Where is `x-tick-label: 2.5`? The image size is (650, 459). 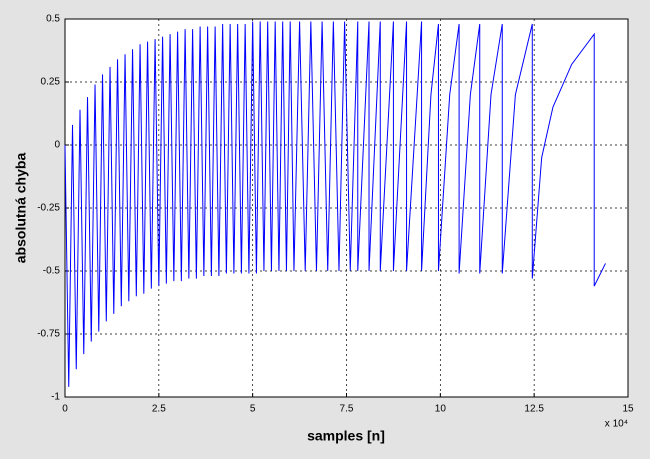 x-tick-label: 2.5 is located at coordinates (159, 409).